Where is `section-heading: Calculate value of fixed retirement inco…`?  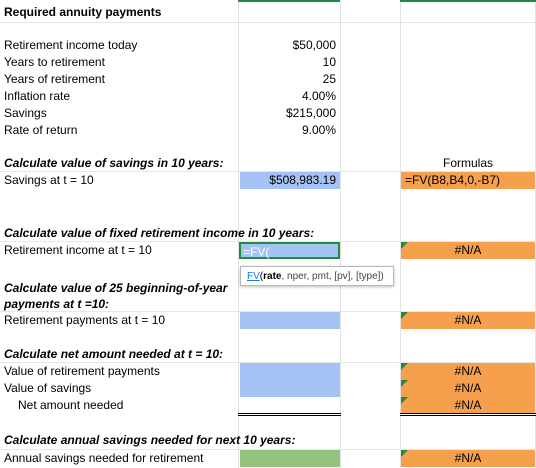
section-heading: Calculate value of fixed retirement inco… is located at coordinates (159, 233).